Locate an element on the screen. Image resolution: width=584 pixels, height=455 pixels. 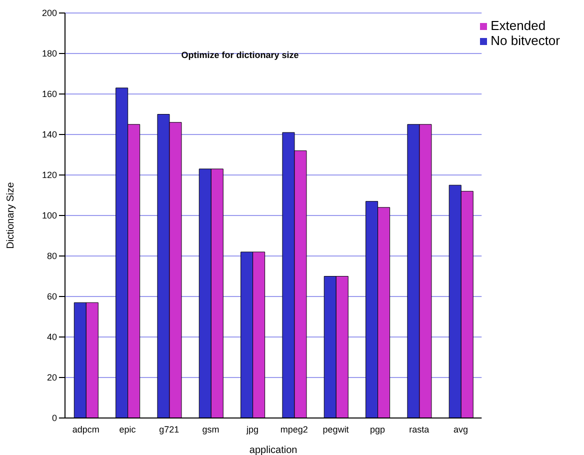
y-tick-label: 160 is located at coordinates (49, 94).